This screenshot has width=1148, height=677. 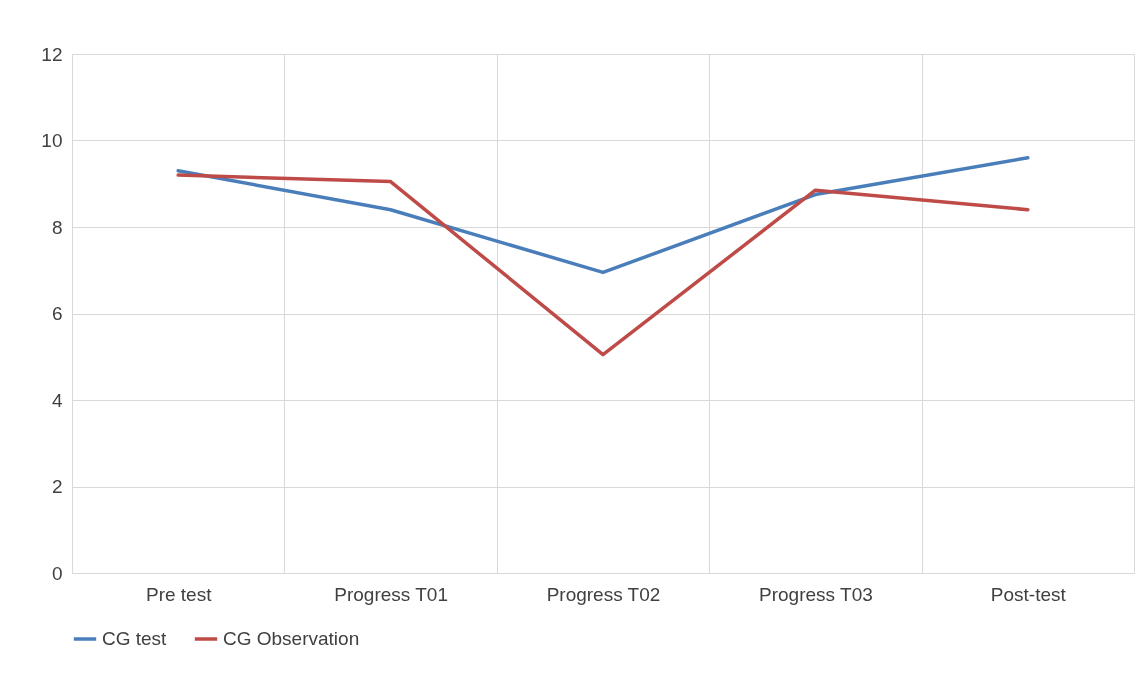 I want to click on y-tick-label: 12, so click(x=52, y=54).